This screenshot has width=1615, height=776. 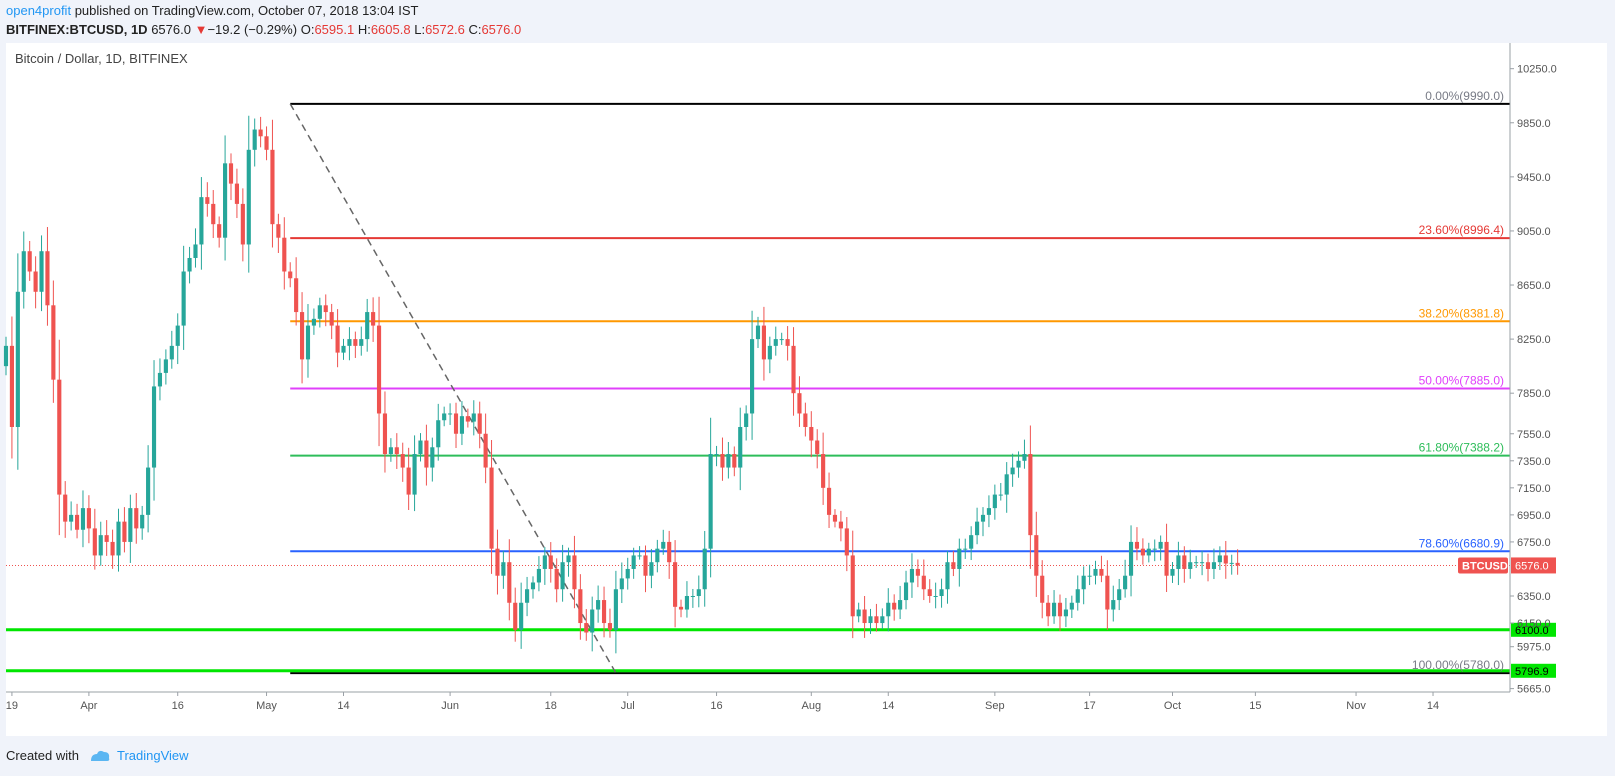 I want to click on y-tick-label: 6950.0, so click(x=1534, y=516).